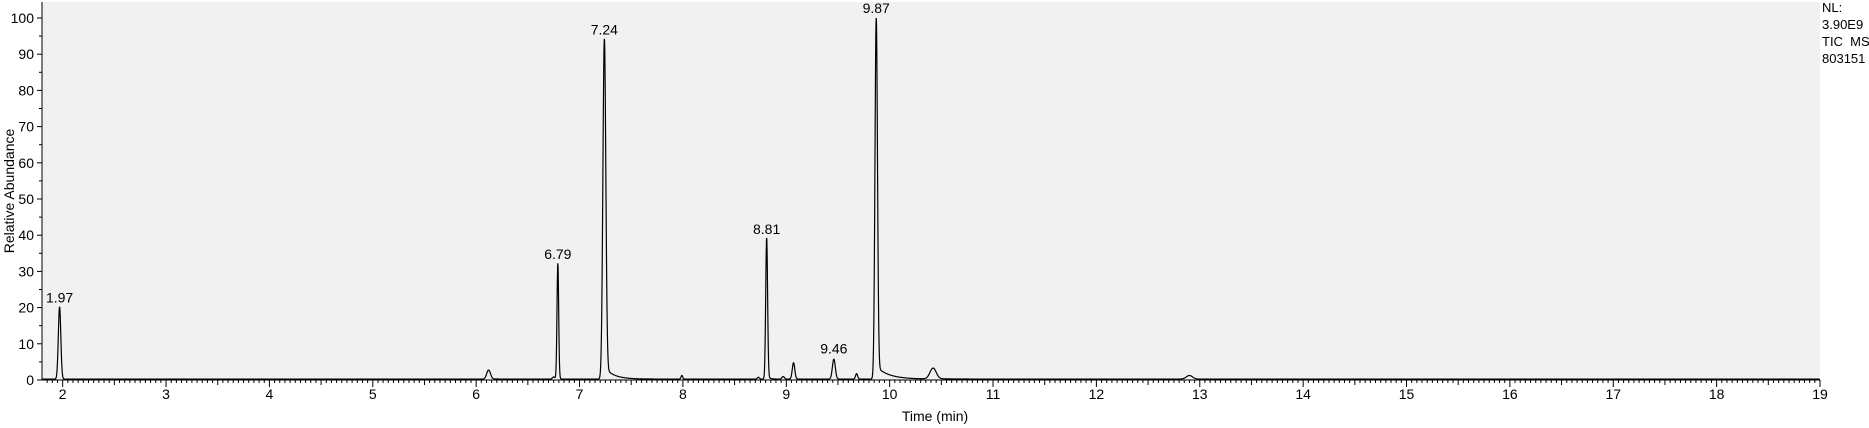  Describe the element at coordinates (166, 394) in the screenshot. I see `x-tick-label: 3` at that location.